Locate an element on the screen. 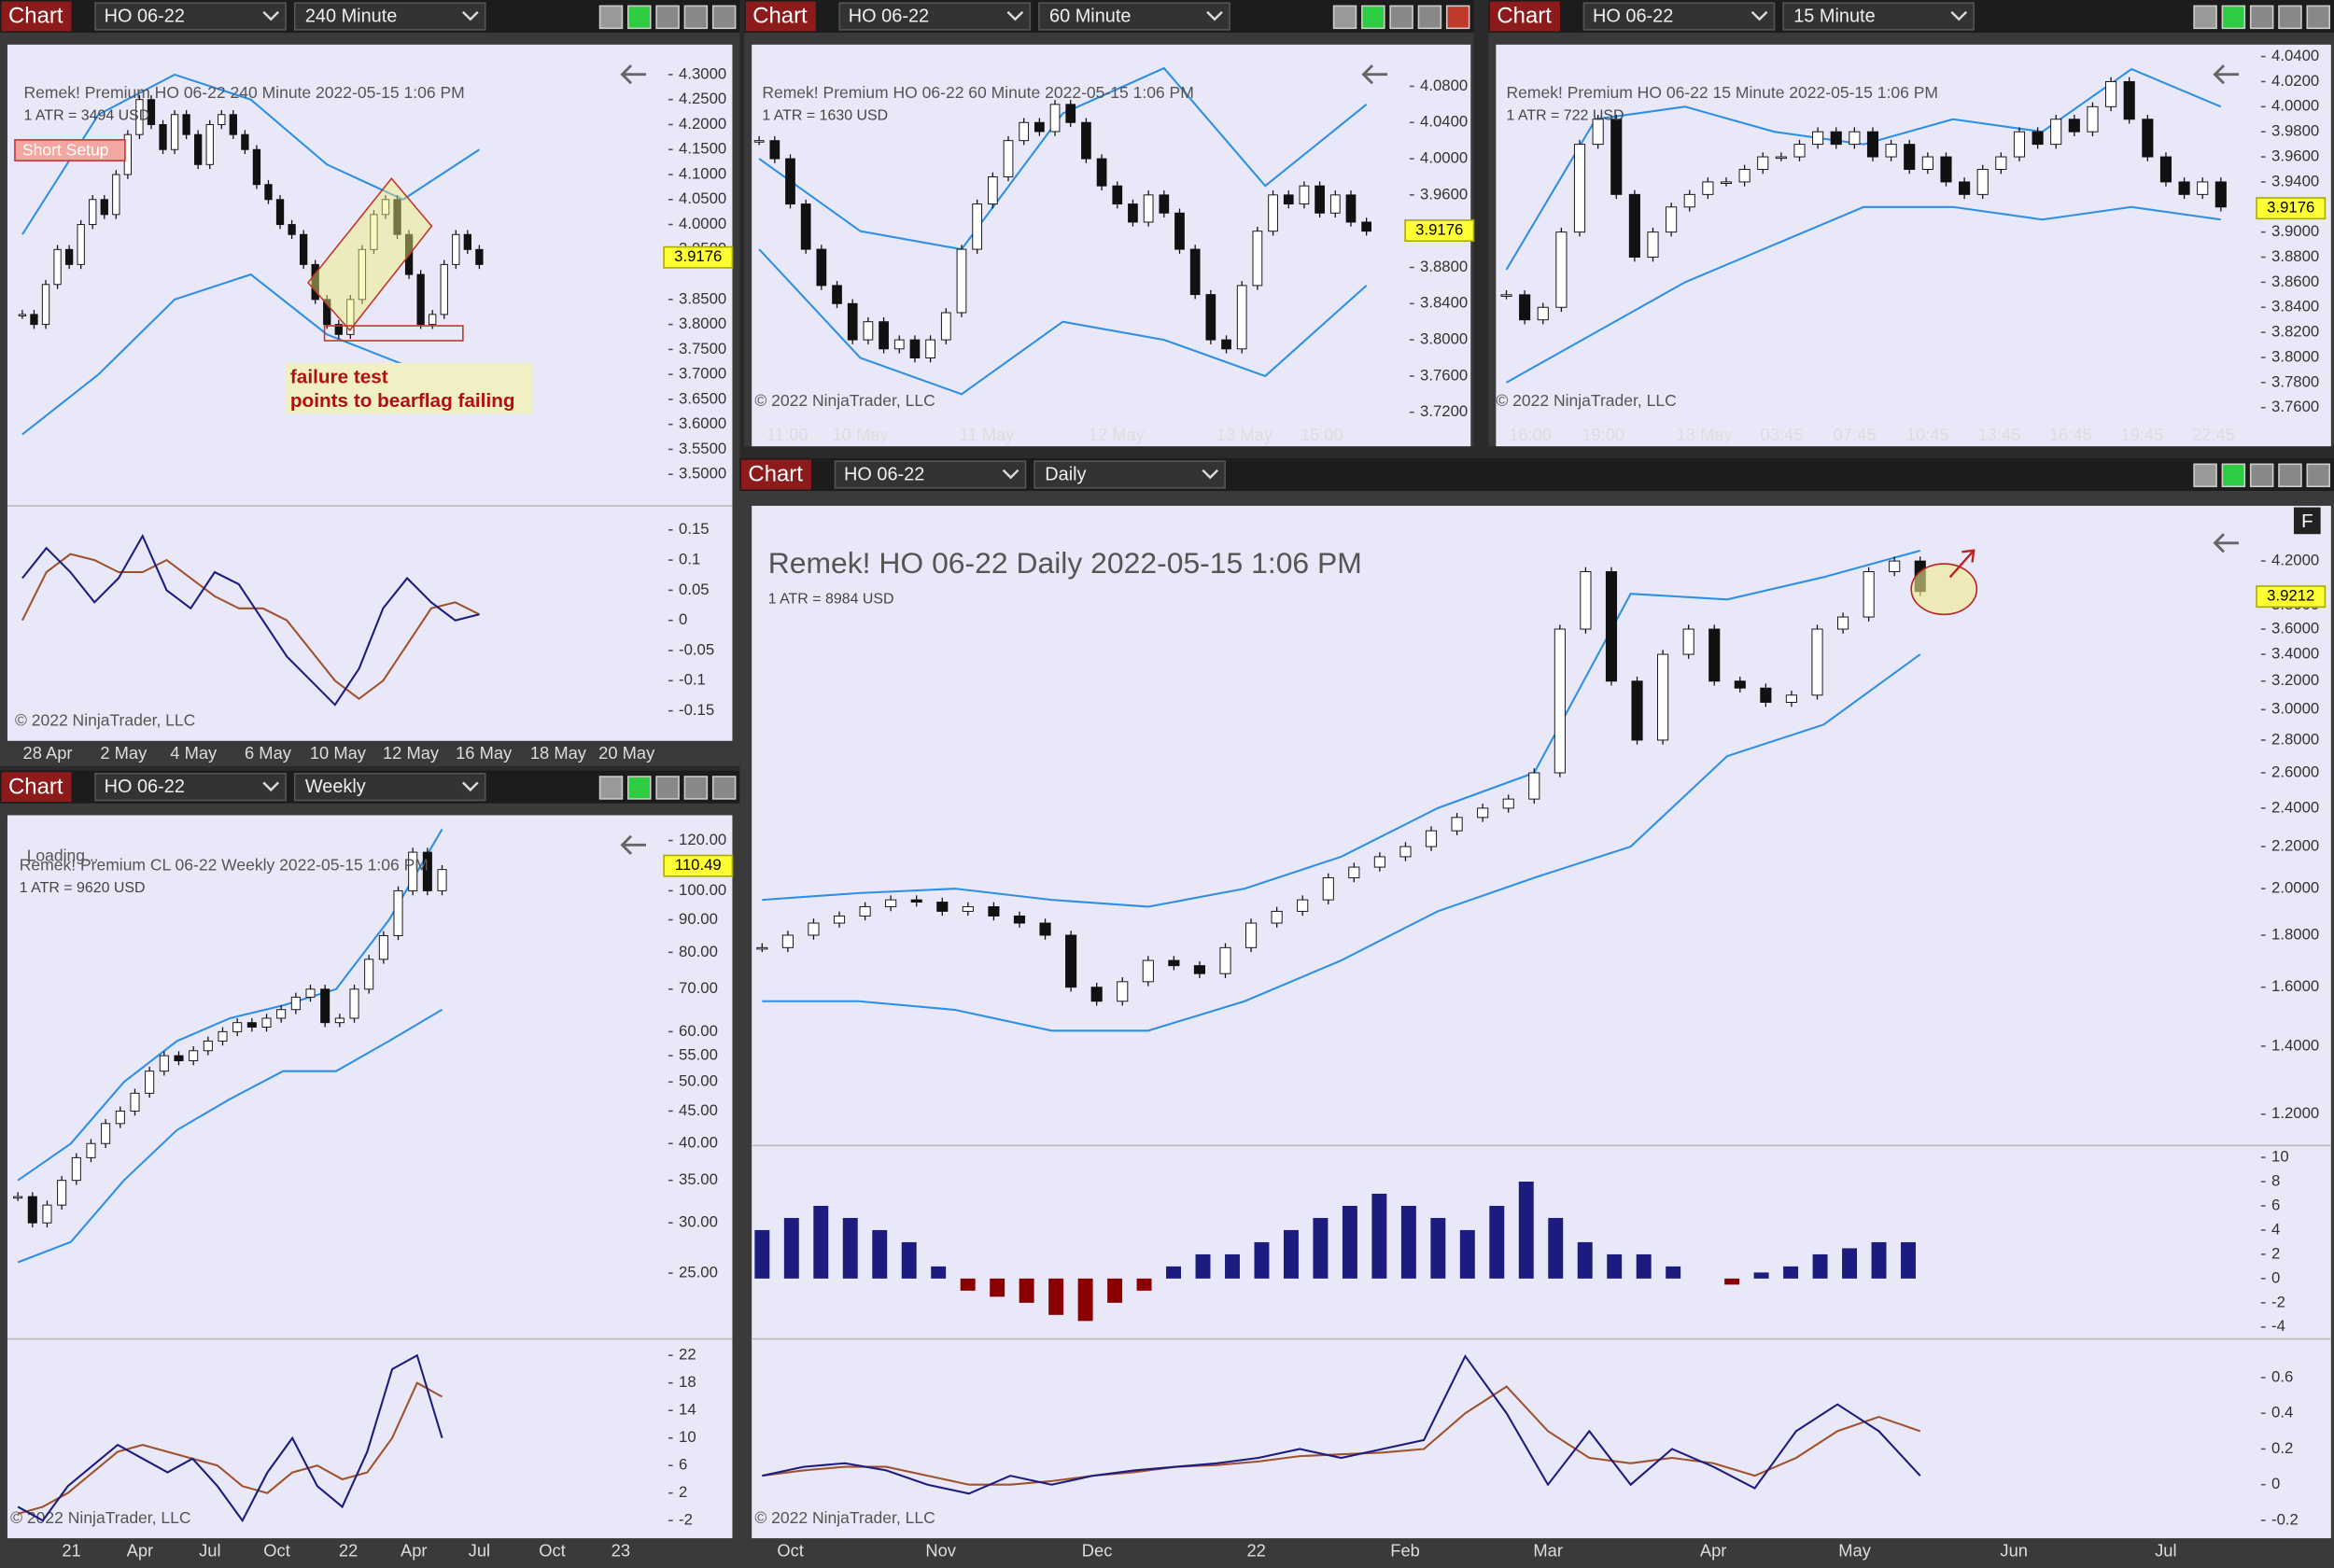 The height and width of the screenshot is (1568, 2334). y-tick-label: 4.0400 is located at coordinates (1444, 122).